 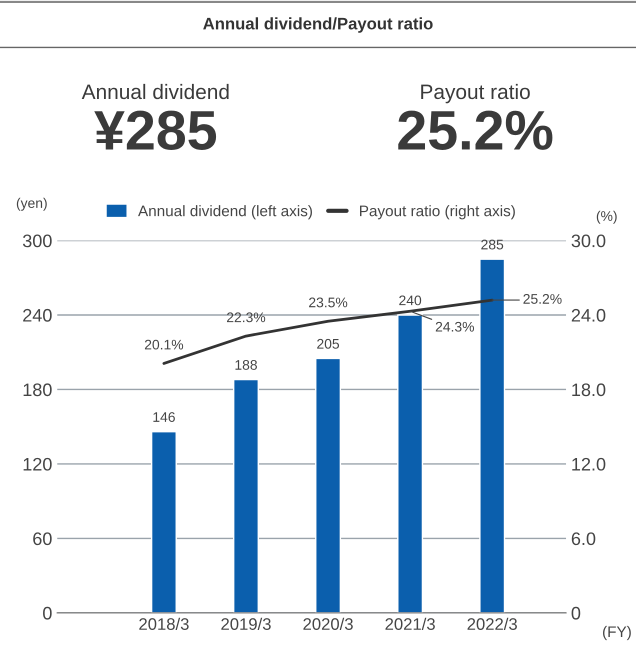 What do you see at coordinates (37, 315) in the screenshot?
I see `y-tick-label: 240` at bounding box center [37, 315].